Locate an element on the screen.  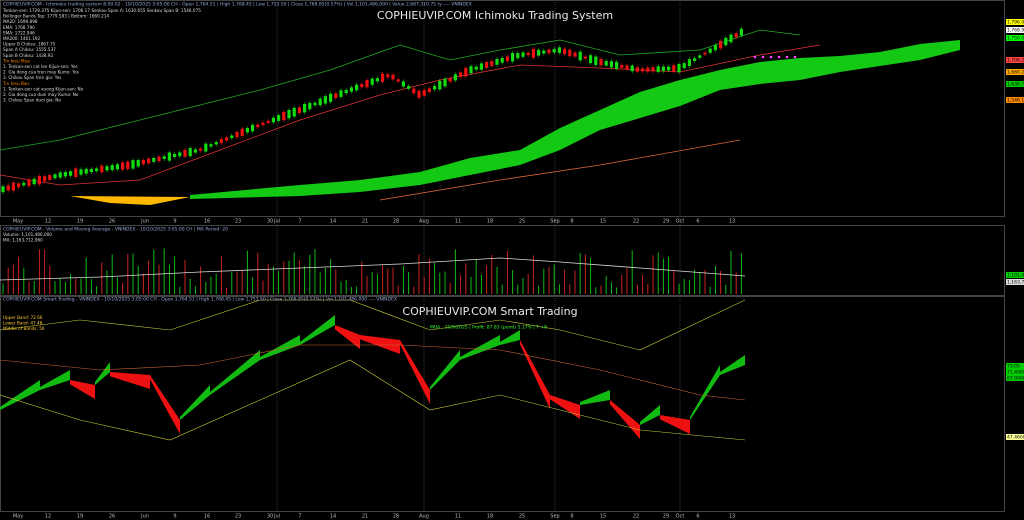
x-tick-label: 26 is located at coordinates (112, 517).